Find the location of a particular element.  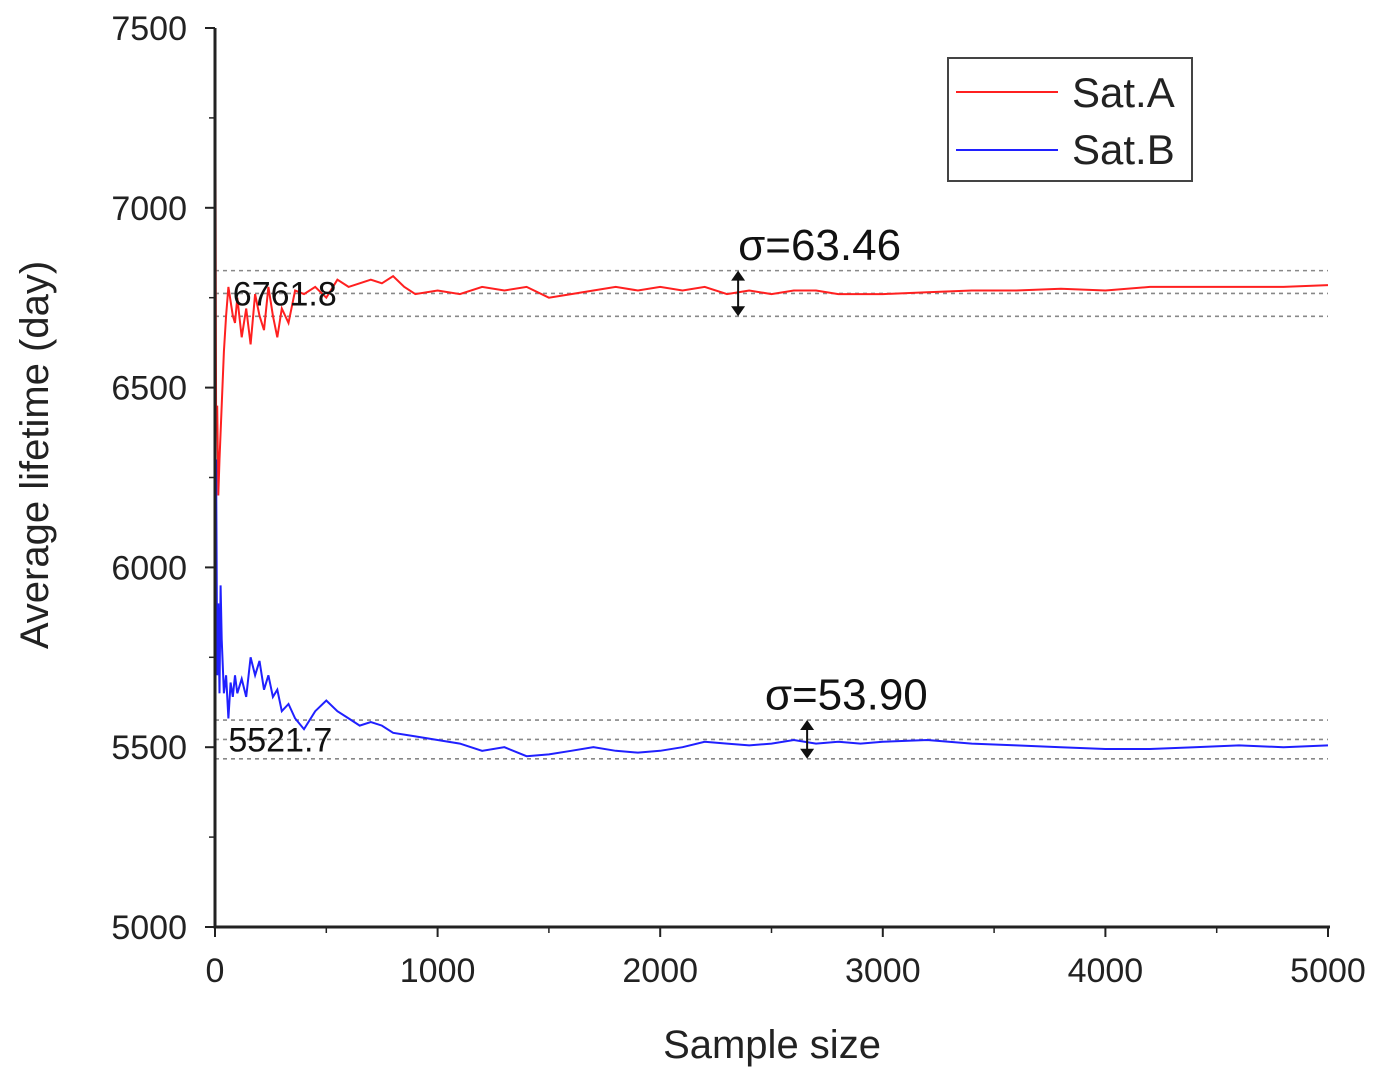

y-tick-label-7500: 7500 is located at coordinates (149, 29).